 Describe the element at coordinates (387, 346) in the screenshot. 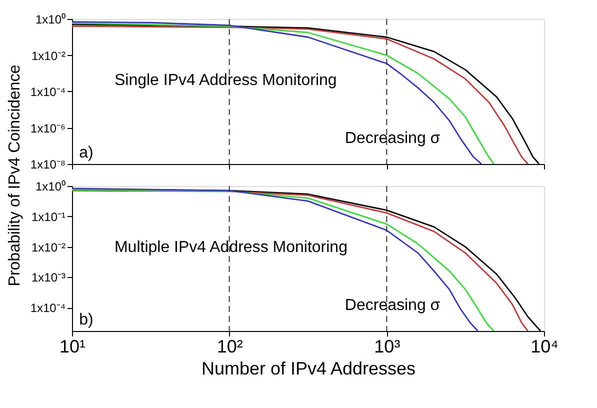

I see `x-tick-label: 10³` at that location.